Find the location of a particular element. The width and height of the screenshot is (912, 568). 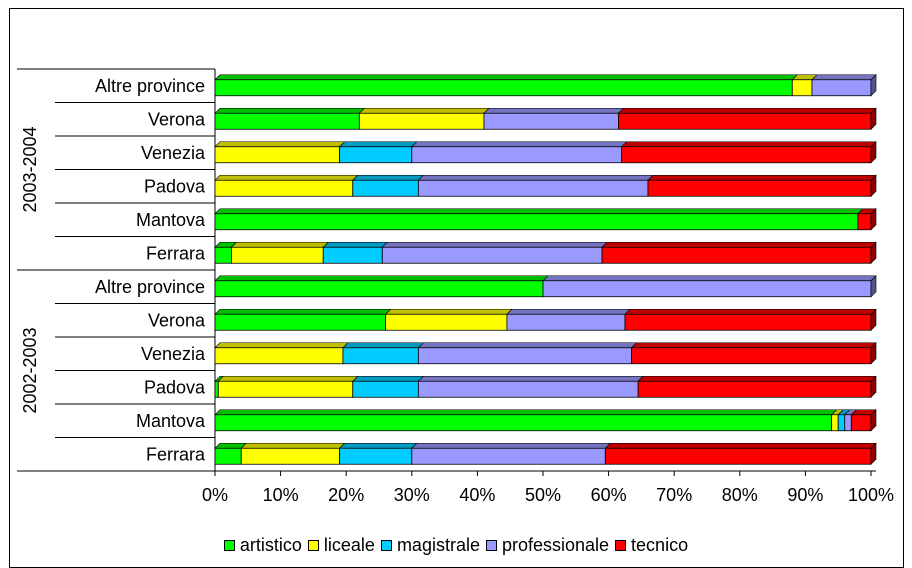

category-label-padova: Padova is located at coordinates (175, 186).